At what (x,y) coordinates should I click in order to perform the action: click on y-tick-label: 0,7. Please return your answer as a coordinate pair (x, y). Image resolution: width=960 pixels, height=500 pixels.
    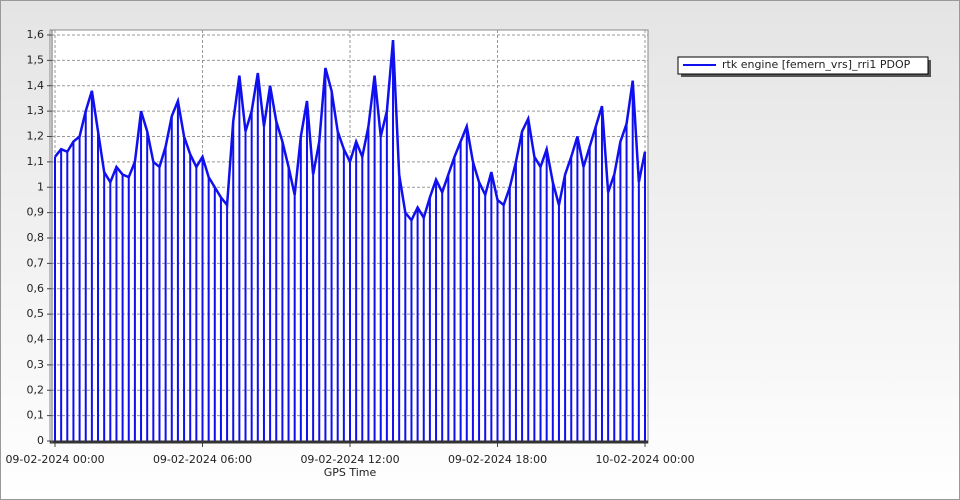
    Looking at the image, I should click on (36, 262).